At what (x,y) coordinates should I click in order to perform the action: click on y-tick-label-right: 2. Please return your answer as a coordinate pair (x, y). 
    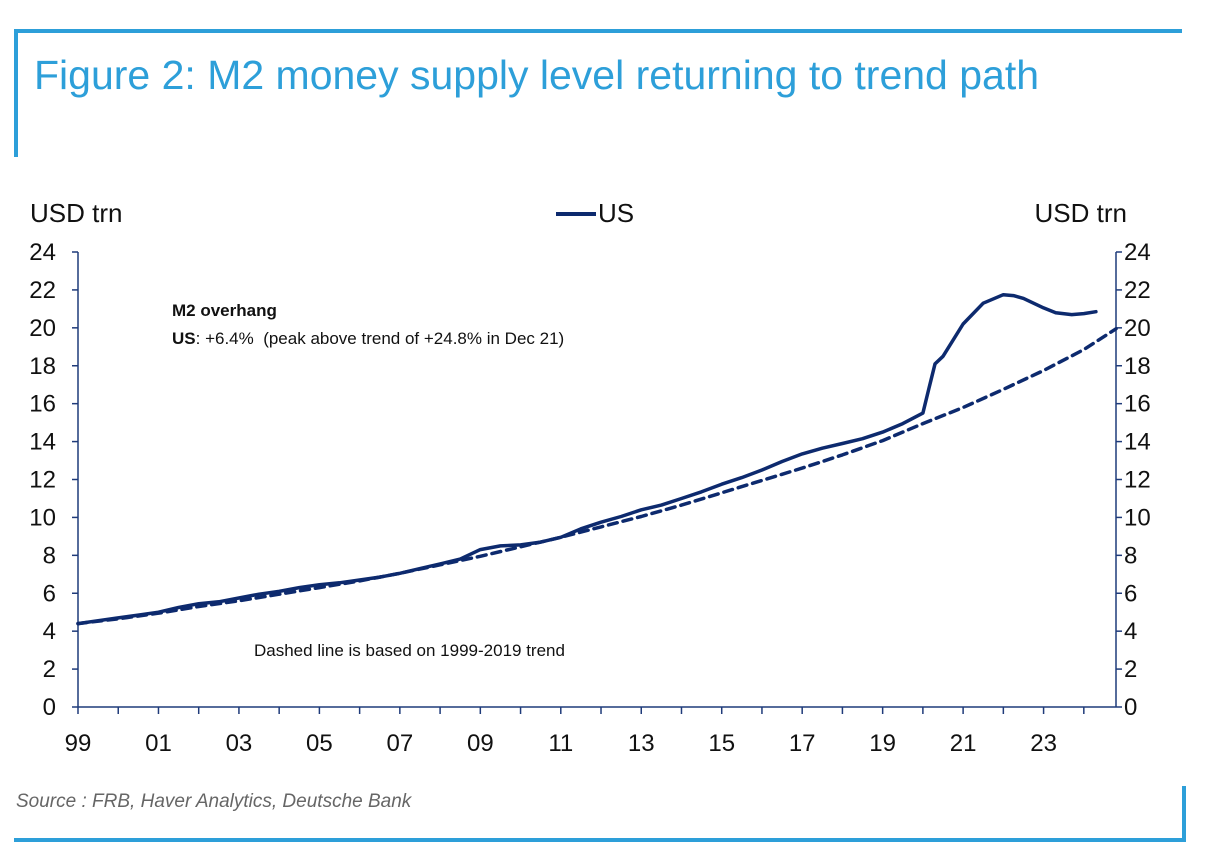
    Looking at the image, I should click on (1130, 669).